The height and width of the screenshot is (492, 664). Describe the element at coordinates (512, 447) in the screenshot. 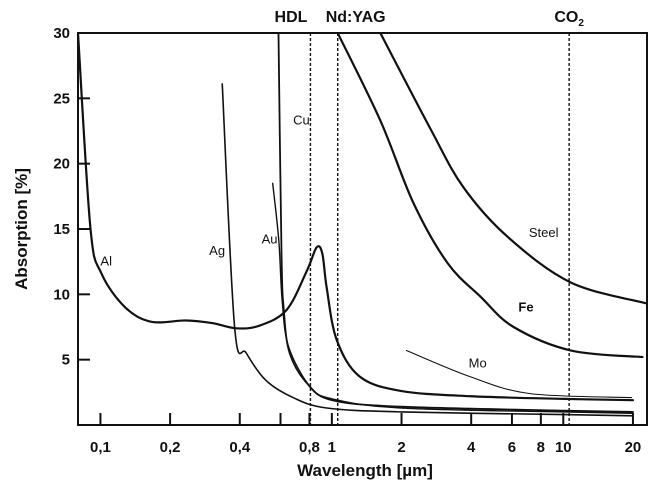

I see `x-tick-label: 6` at that location.